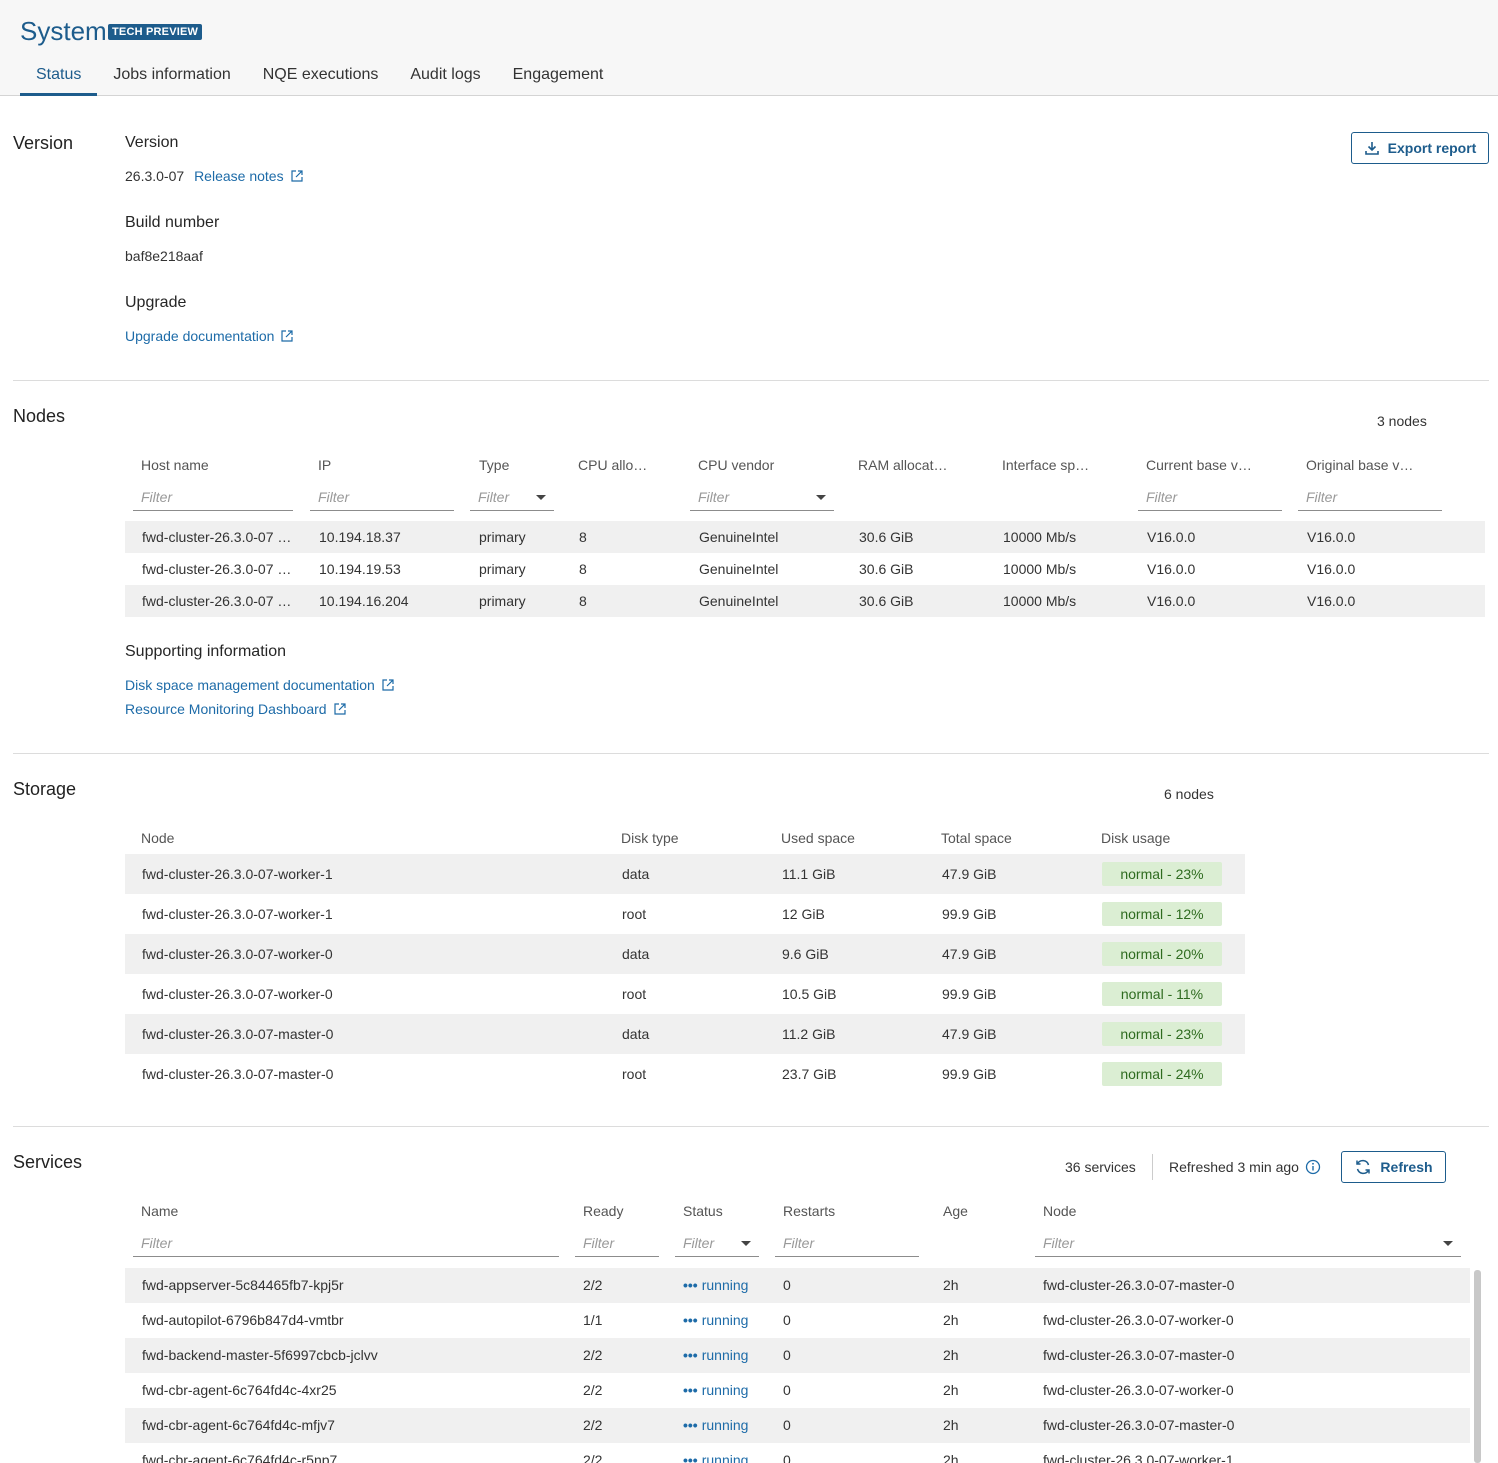 This screenshot has height=1463, width=1498. I want to click on resource-monitoring-dashboard-label: Resource Monitoring Dashboard, so click(226, 709).